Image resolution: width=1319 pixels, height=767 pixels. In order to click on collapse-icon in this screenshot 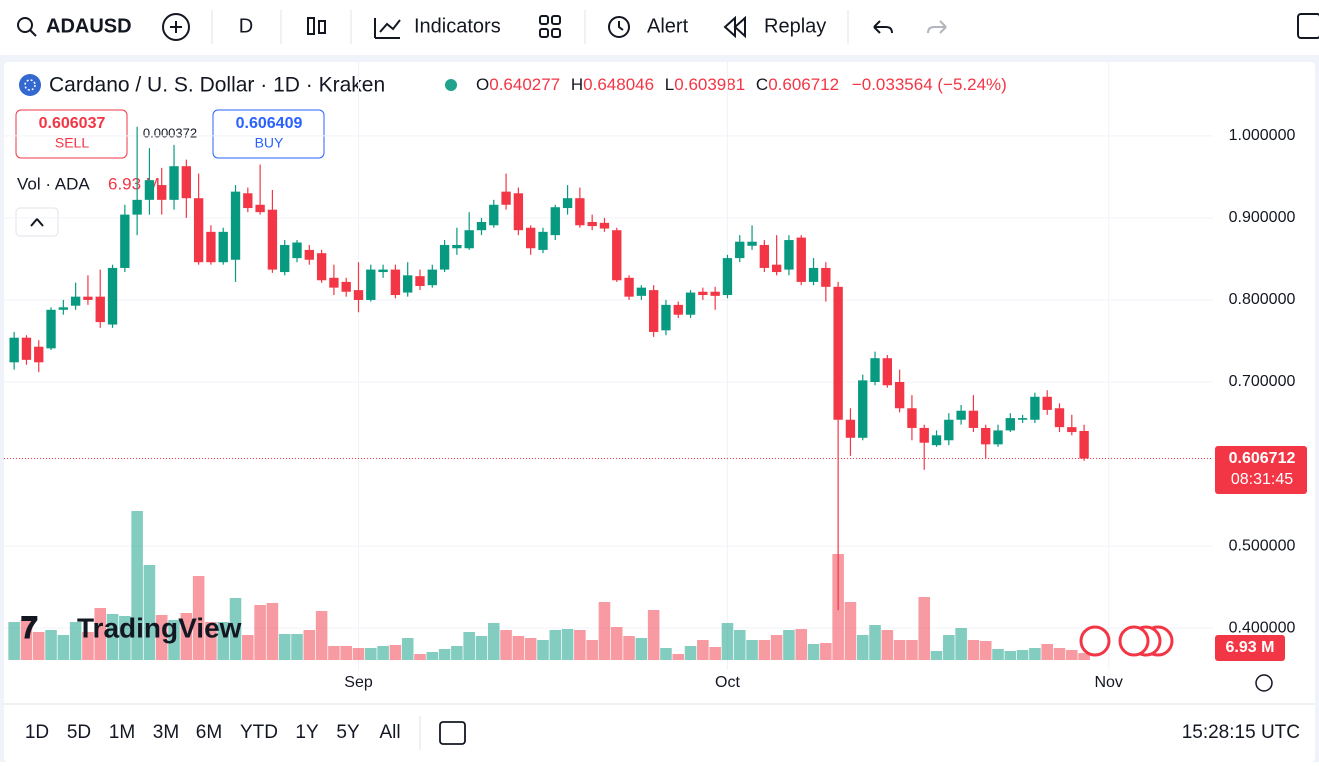, I will do `click(37, 222)`.